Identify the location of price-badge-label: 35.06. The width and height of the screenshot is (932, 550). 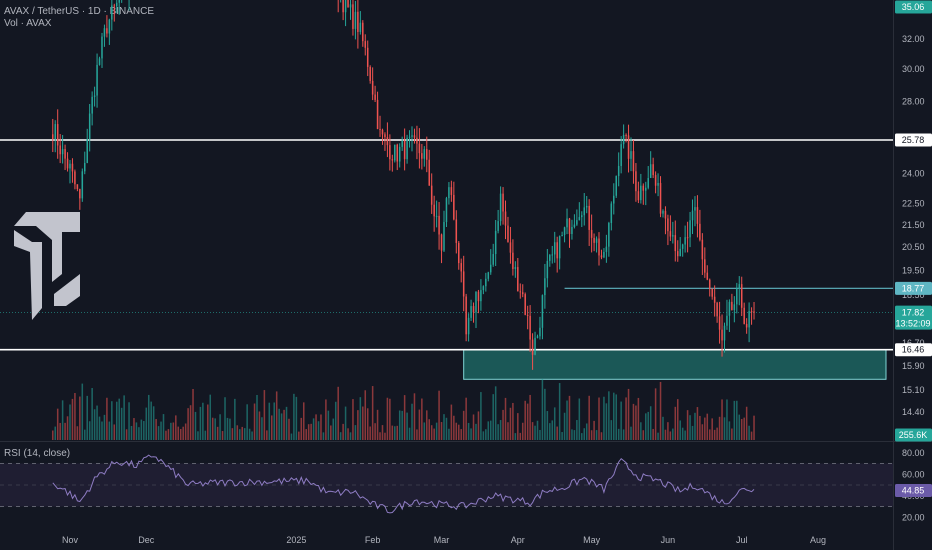
(913, 7).